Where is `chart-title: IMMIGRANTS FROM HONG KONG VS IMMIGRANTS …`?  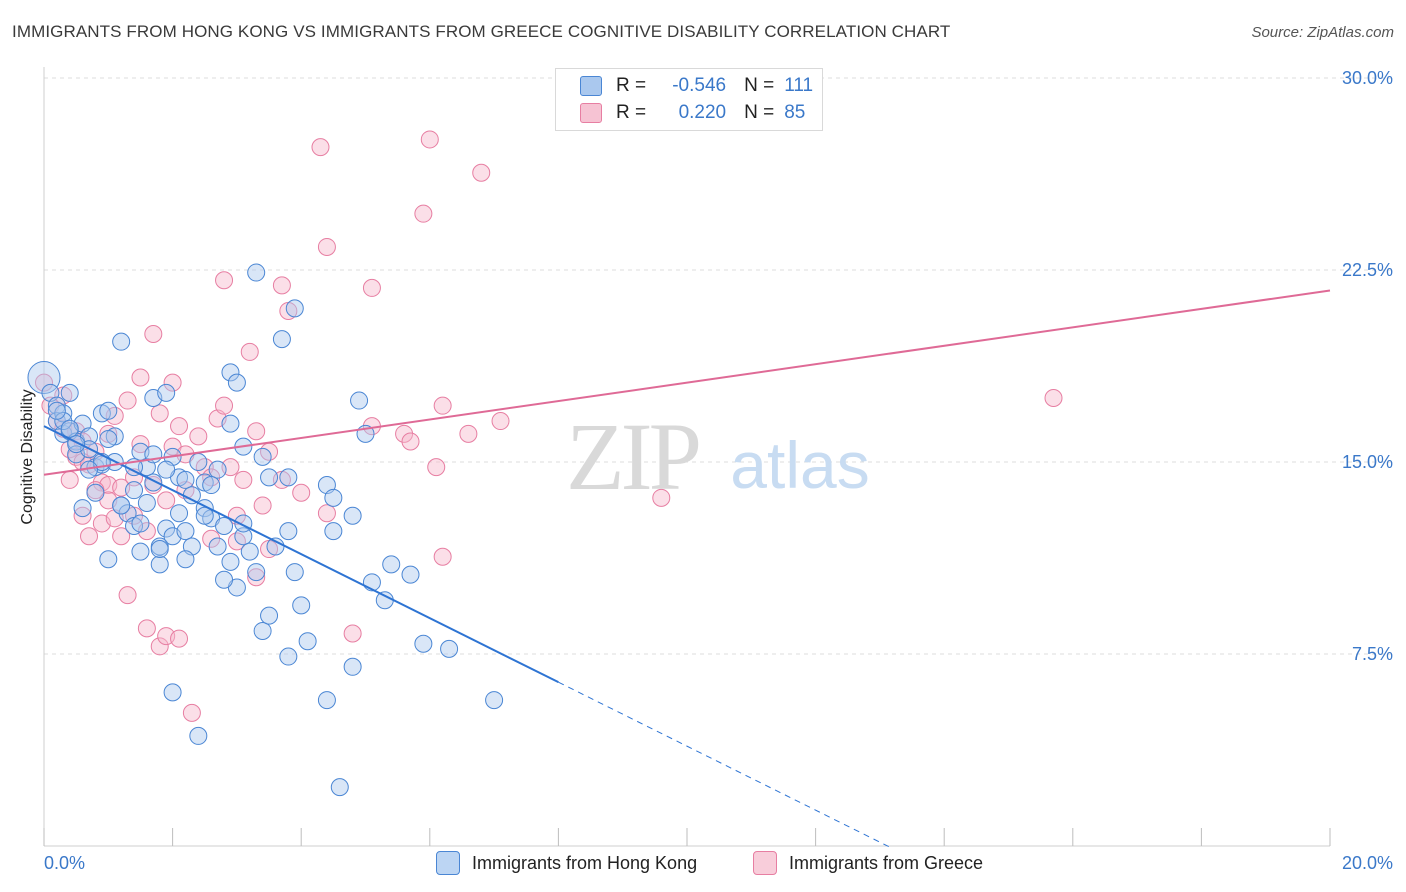
chart-title: IMMIGRANTS FROM HONG KONG VS IMMIGRANTS … is located at coordinates (481, 31).